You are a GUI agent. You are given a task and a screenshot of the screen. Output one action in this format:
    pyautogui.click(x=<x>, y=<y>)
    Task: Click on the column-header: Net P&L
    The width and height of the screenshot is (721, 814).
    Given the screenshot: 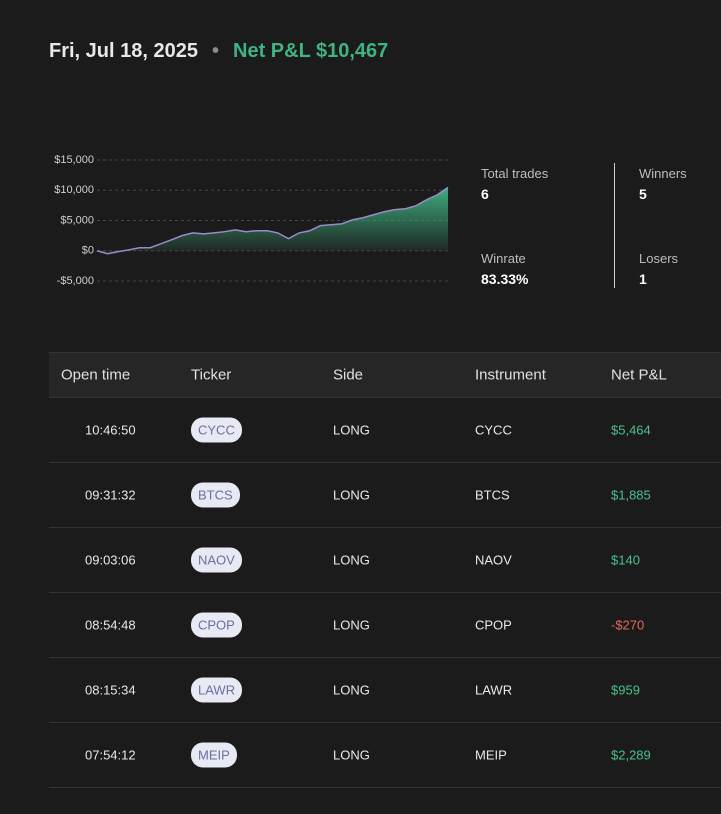 What is the action you would take?
    pyautogui.click(x=639, y=375)
    